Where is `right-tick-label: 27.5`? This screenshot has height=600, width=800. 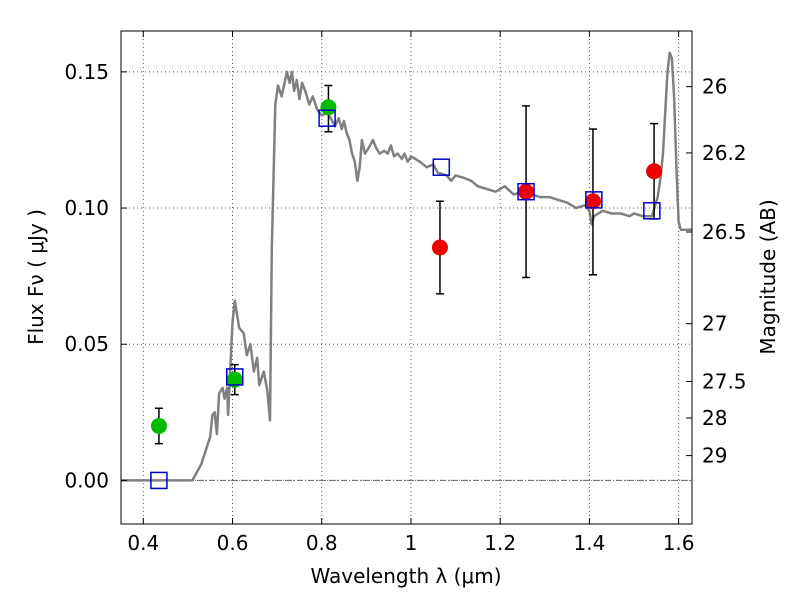
right-tick-label: 27.5 is located at coordinates (724, 382).